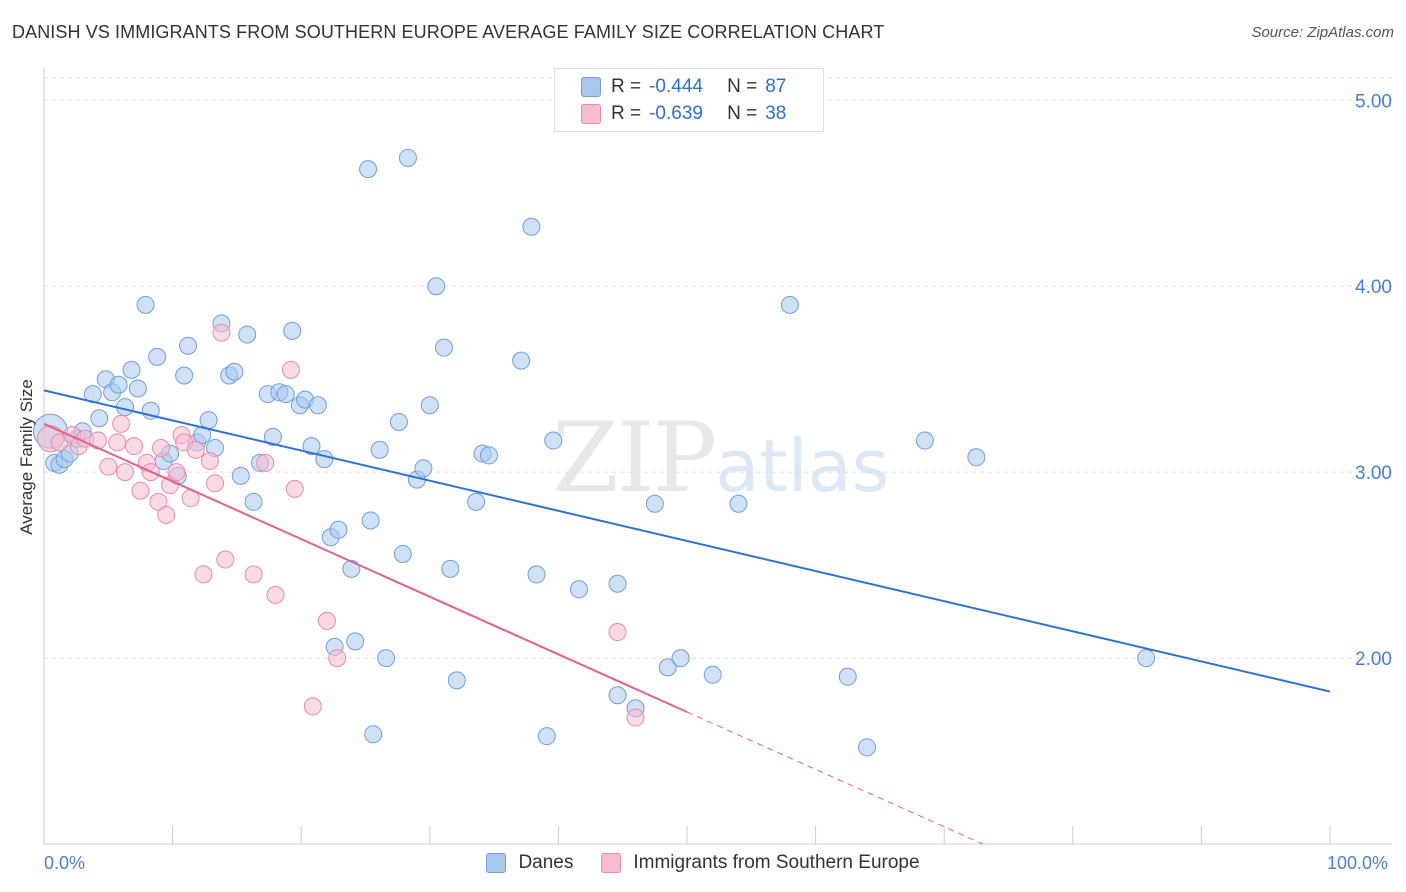 The width and height of the screenshot is (1406, 892). What do you see at coordinates (676, 113) in the screenshot?
I see `legend-r-value: -0.639` at bounding box center [676, 113].